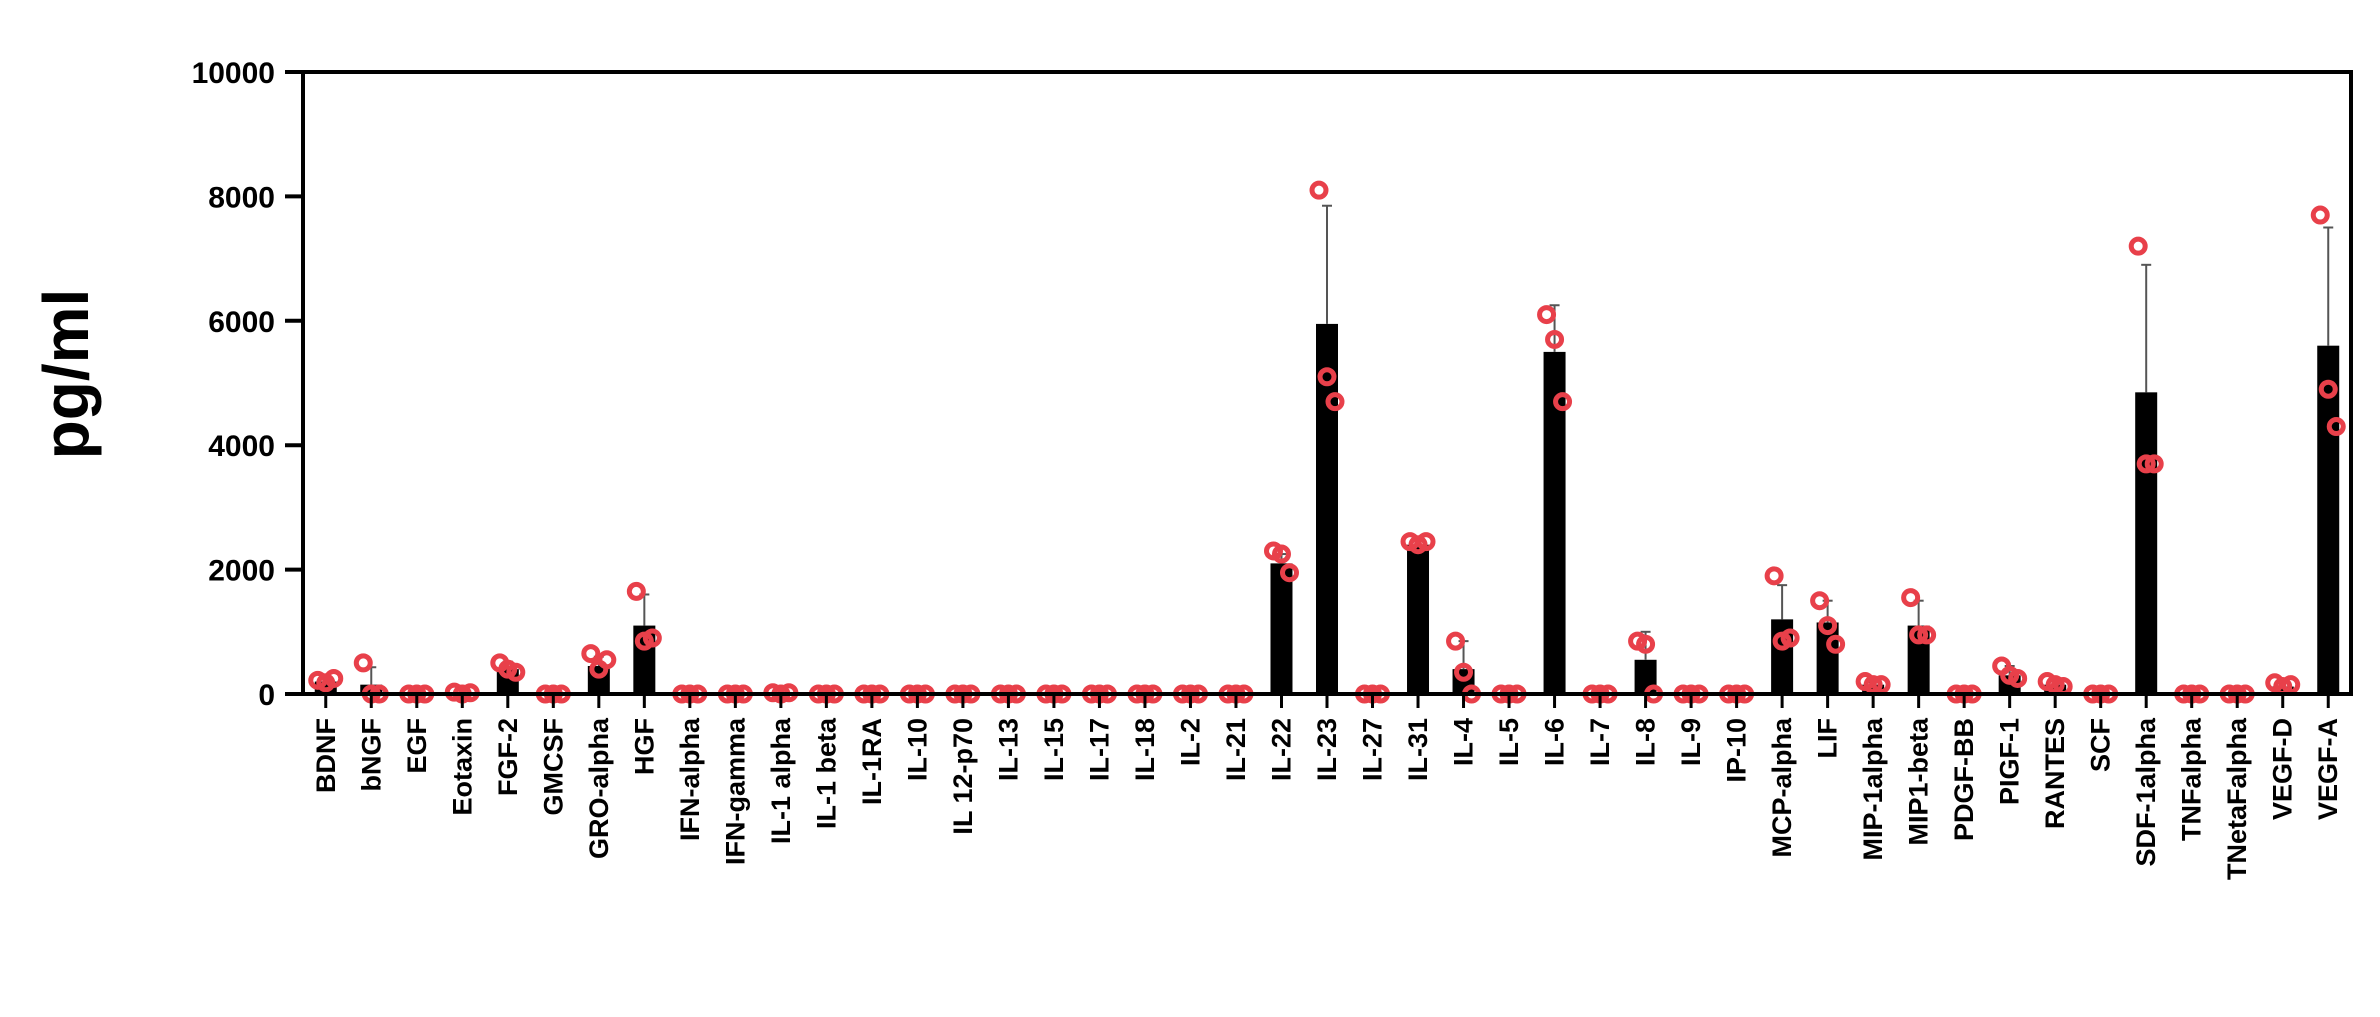 The height and width of the screenshot is (1017, 2380). What do you see at coordinates (1327, 749) in the screenshot?
I see `x-tick-label: IL-23` at bounding box center [1327, 749].